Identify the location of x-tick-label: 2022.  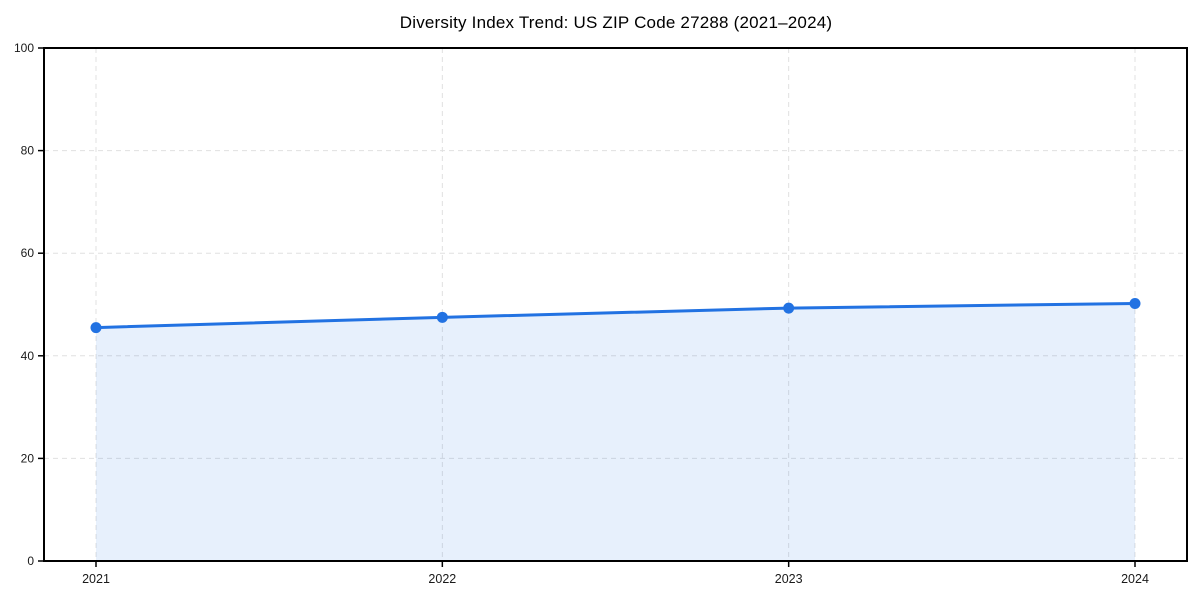
(442, 579).